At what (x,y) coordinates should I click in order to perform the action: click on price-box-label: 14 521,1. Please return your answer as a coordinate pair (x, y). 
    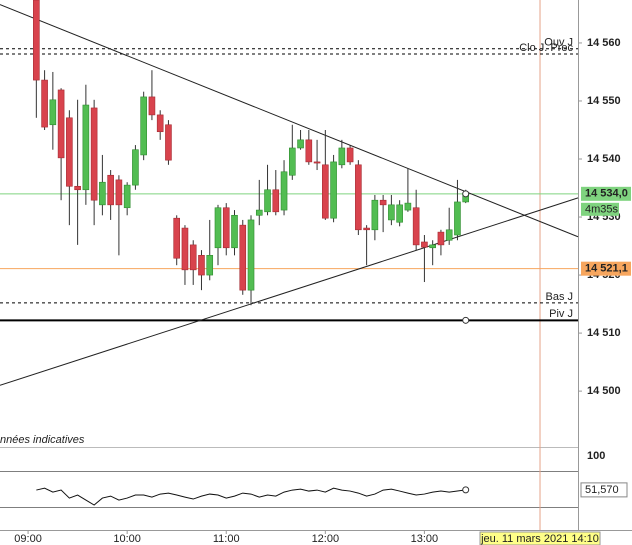
    Looking at the image, I should click on (606, 269).